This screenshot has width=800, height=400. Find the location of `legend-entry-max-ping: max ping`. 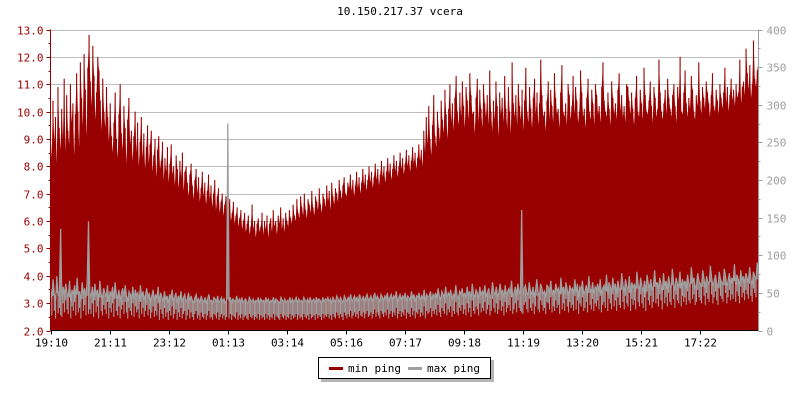

legend-entry-max-ping: max ping is located at coordinates (443, 368).